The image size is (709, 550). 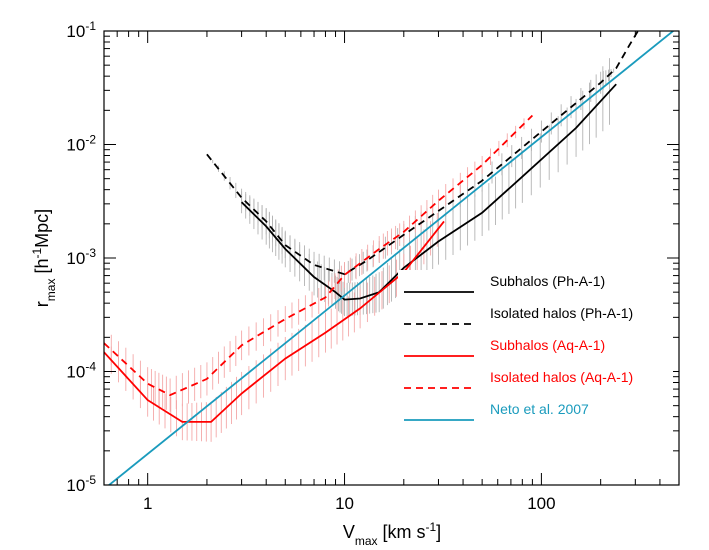 I want to click on y-tick-label: 10⁻¹, so click(x=81, y=30).